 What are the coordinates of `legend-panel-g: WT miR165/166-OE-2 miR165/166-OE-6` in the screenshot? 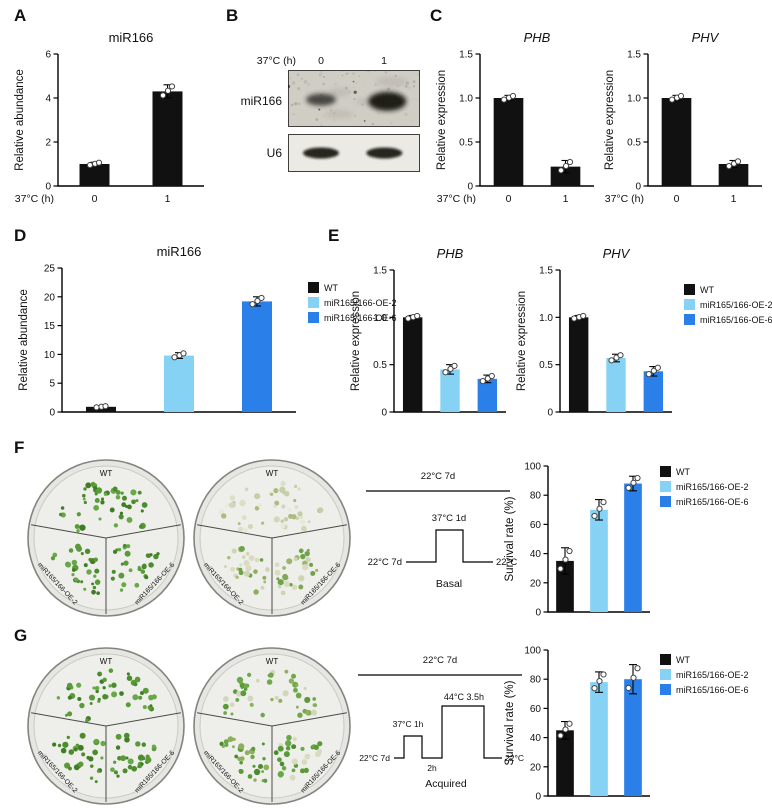 It's located at (704, 674).